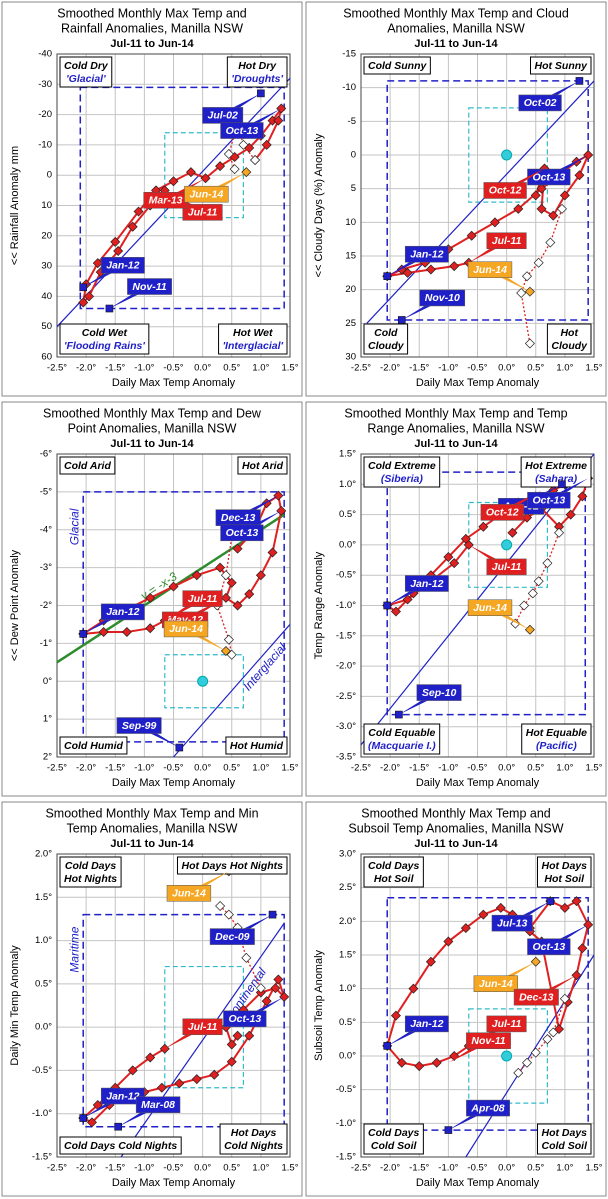 Image resolution: width=608 pixels, height=1199 pixels. I want to click on y-tick-label: 3.0°, so click(347, 854).